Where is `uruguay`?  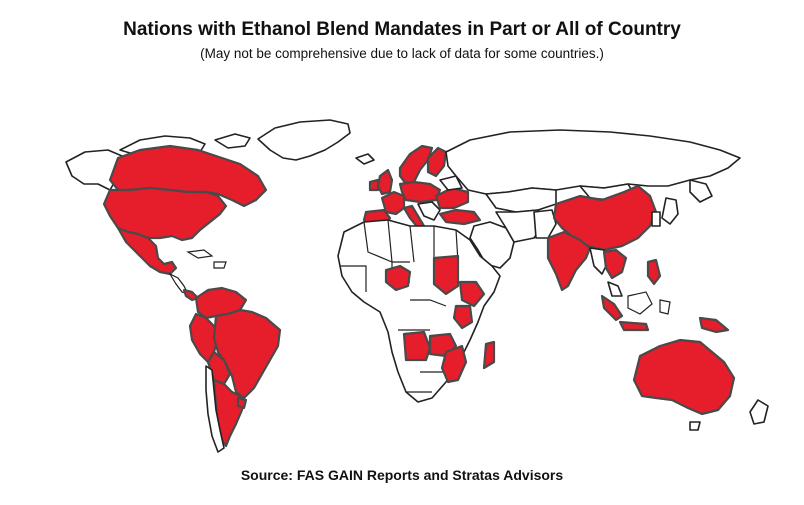
uruguay is located at coordinates (242, 403).